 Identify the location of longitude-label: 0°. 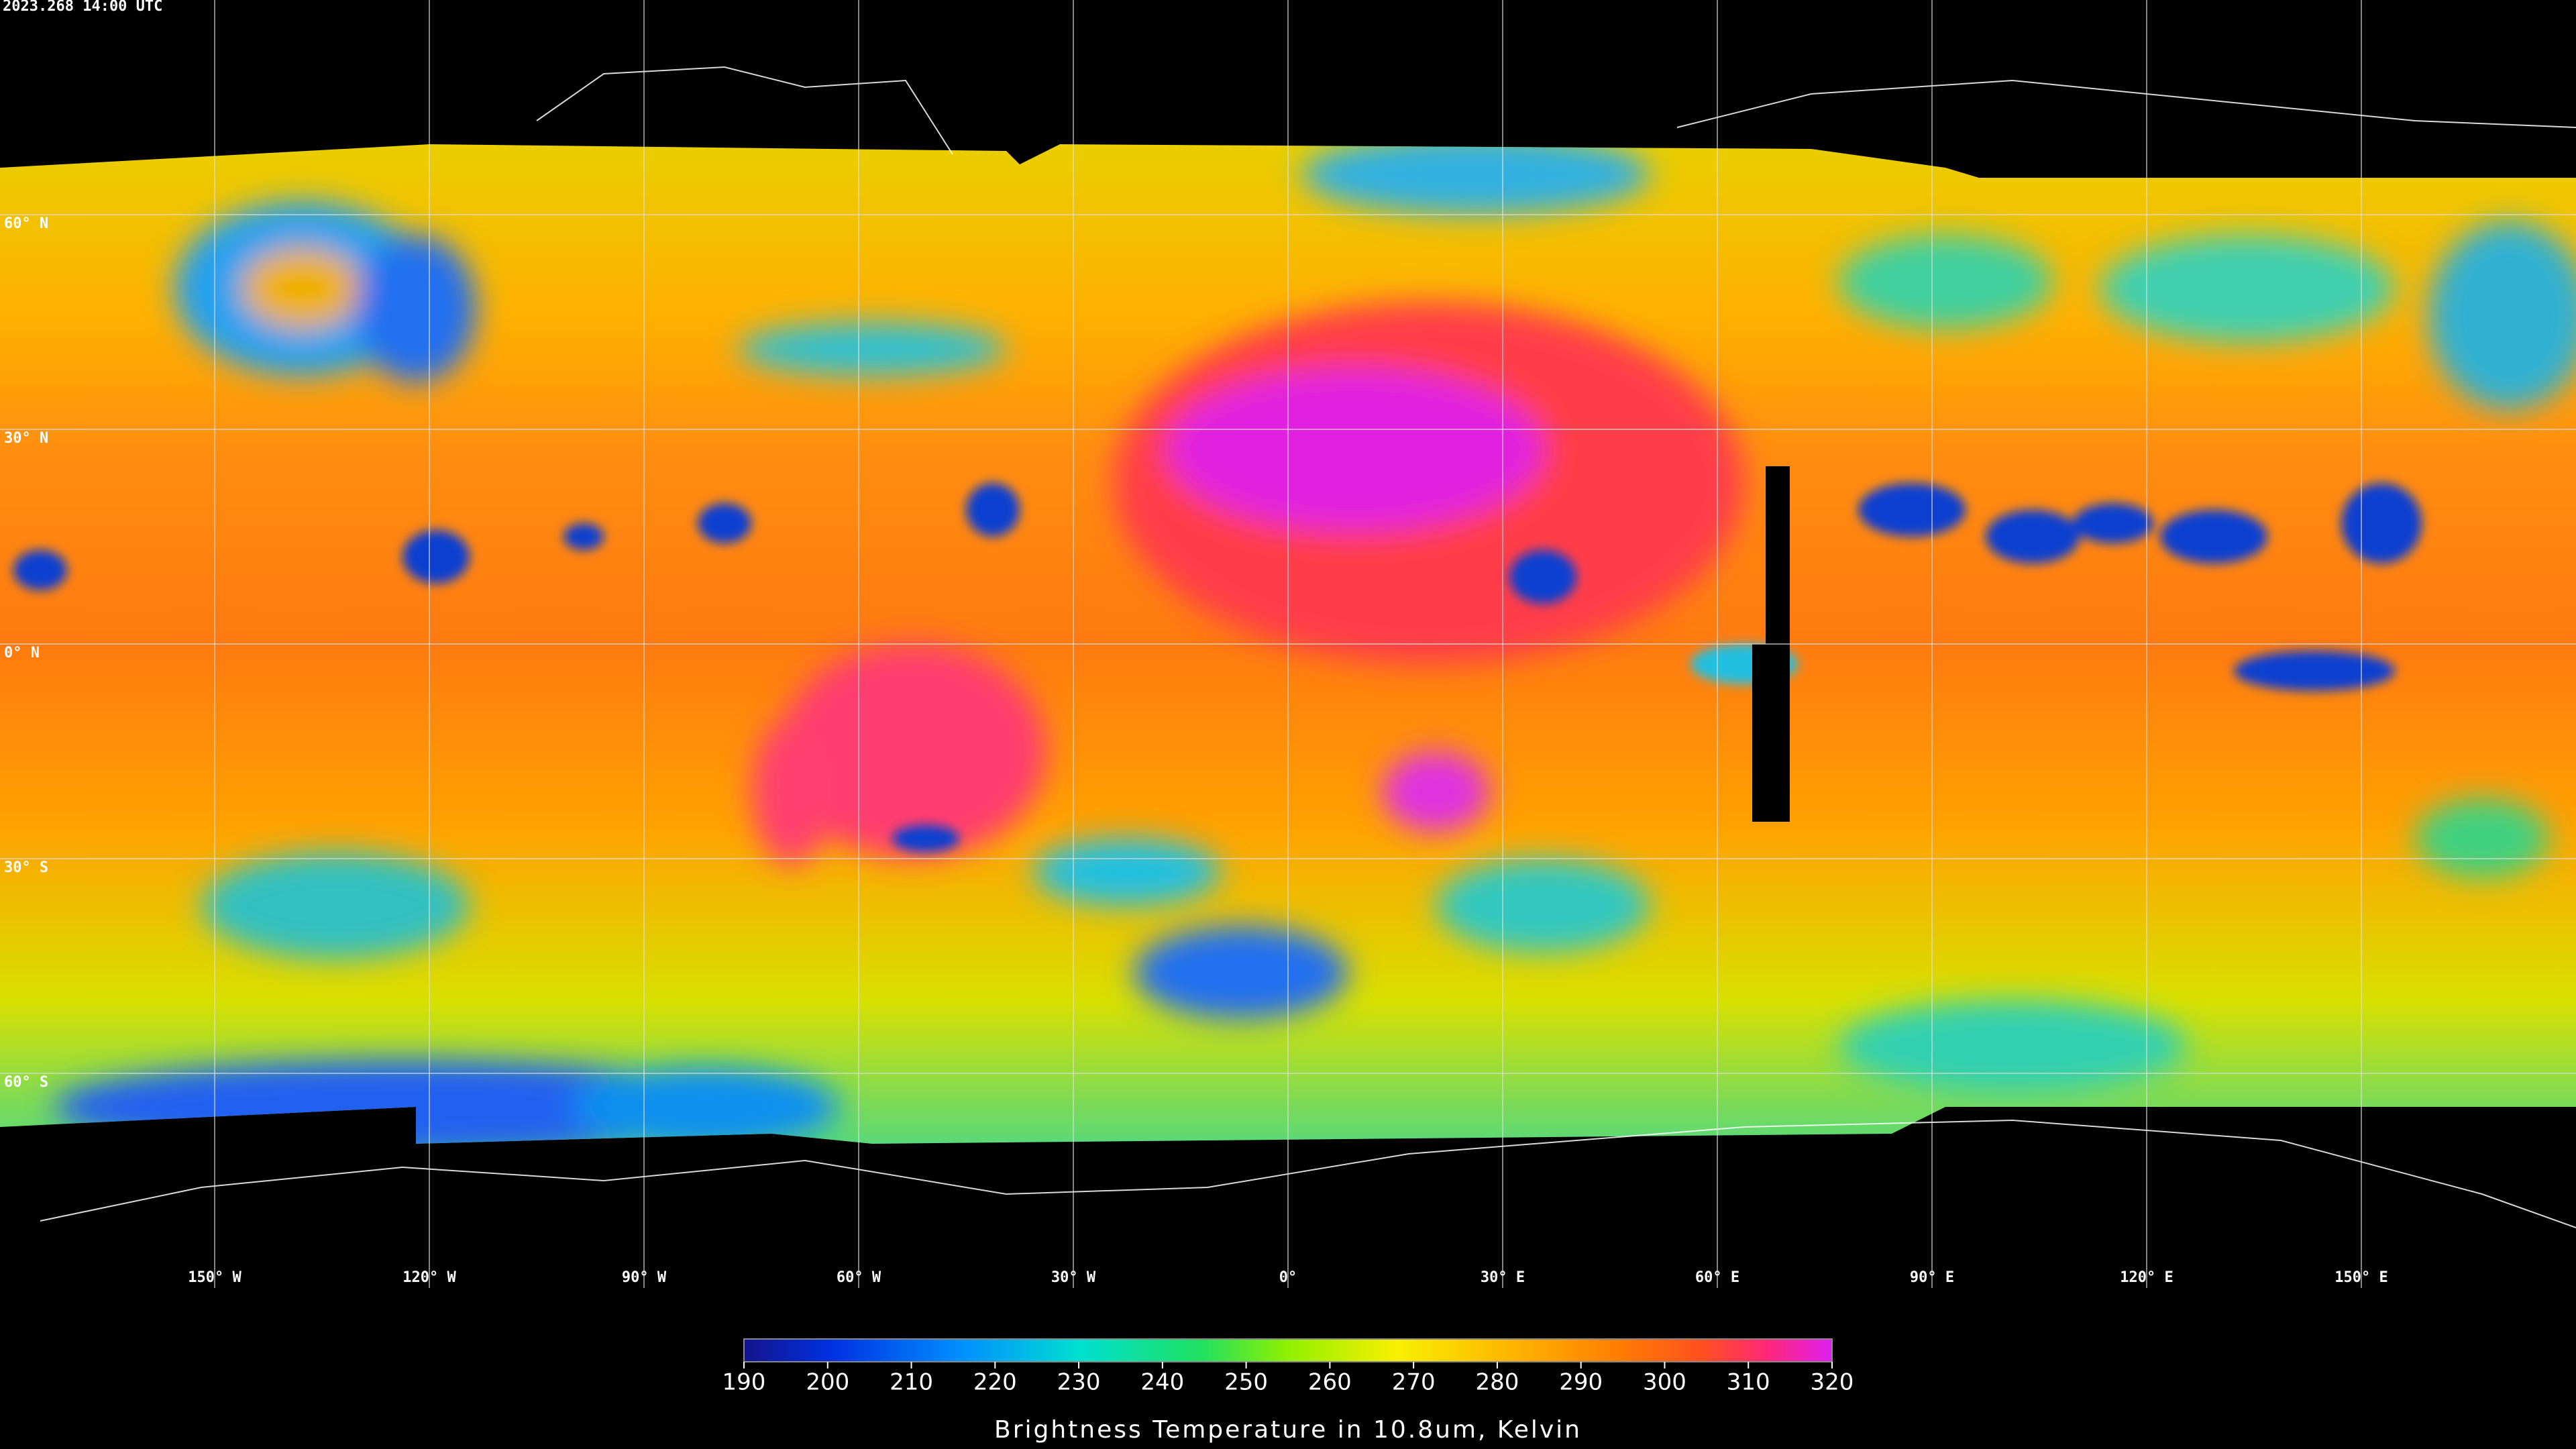
(1288, 1277).